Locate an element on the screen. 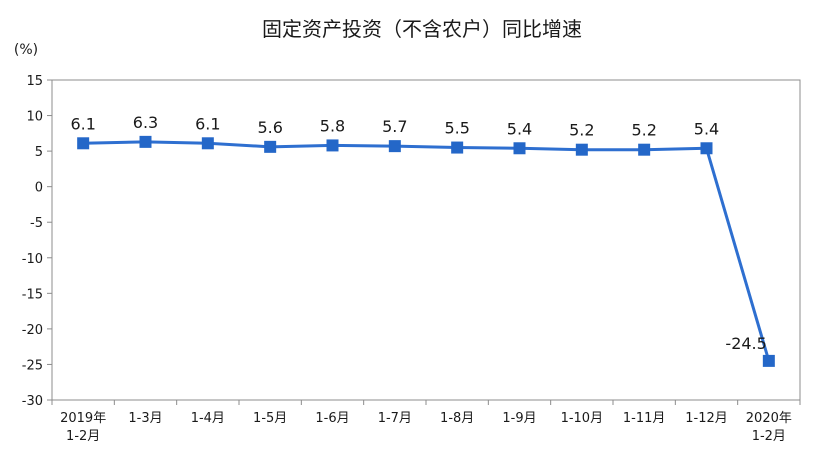 This screenshot has height=475, width=818. data-label: 5.8 is located at coordinates (332, 125).